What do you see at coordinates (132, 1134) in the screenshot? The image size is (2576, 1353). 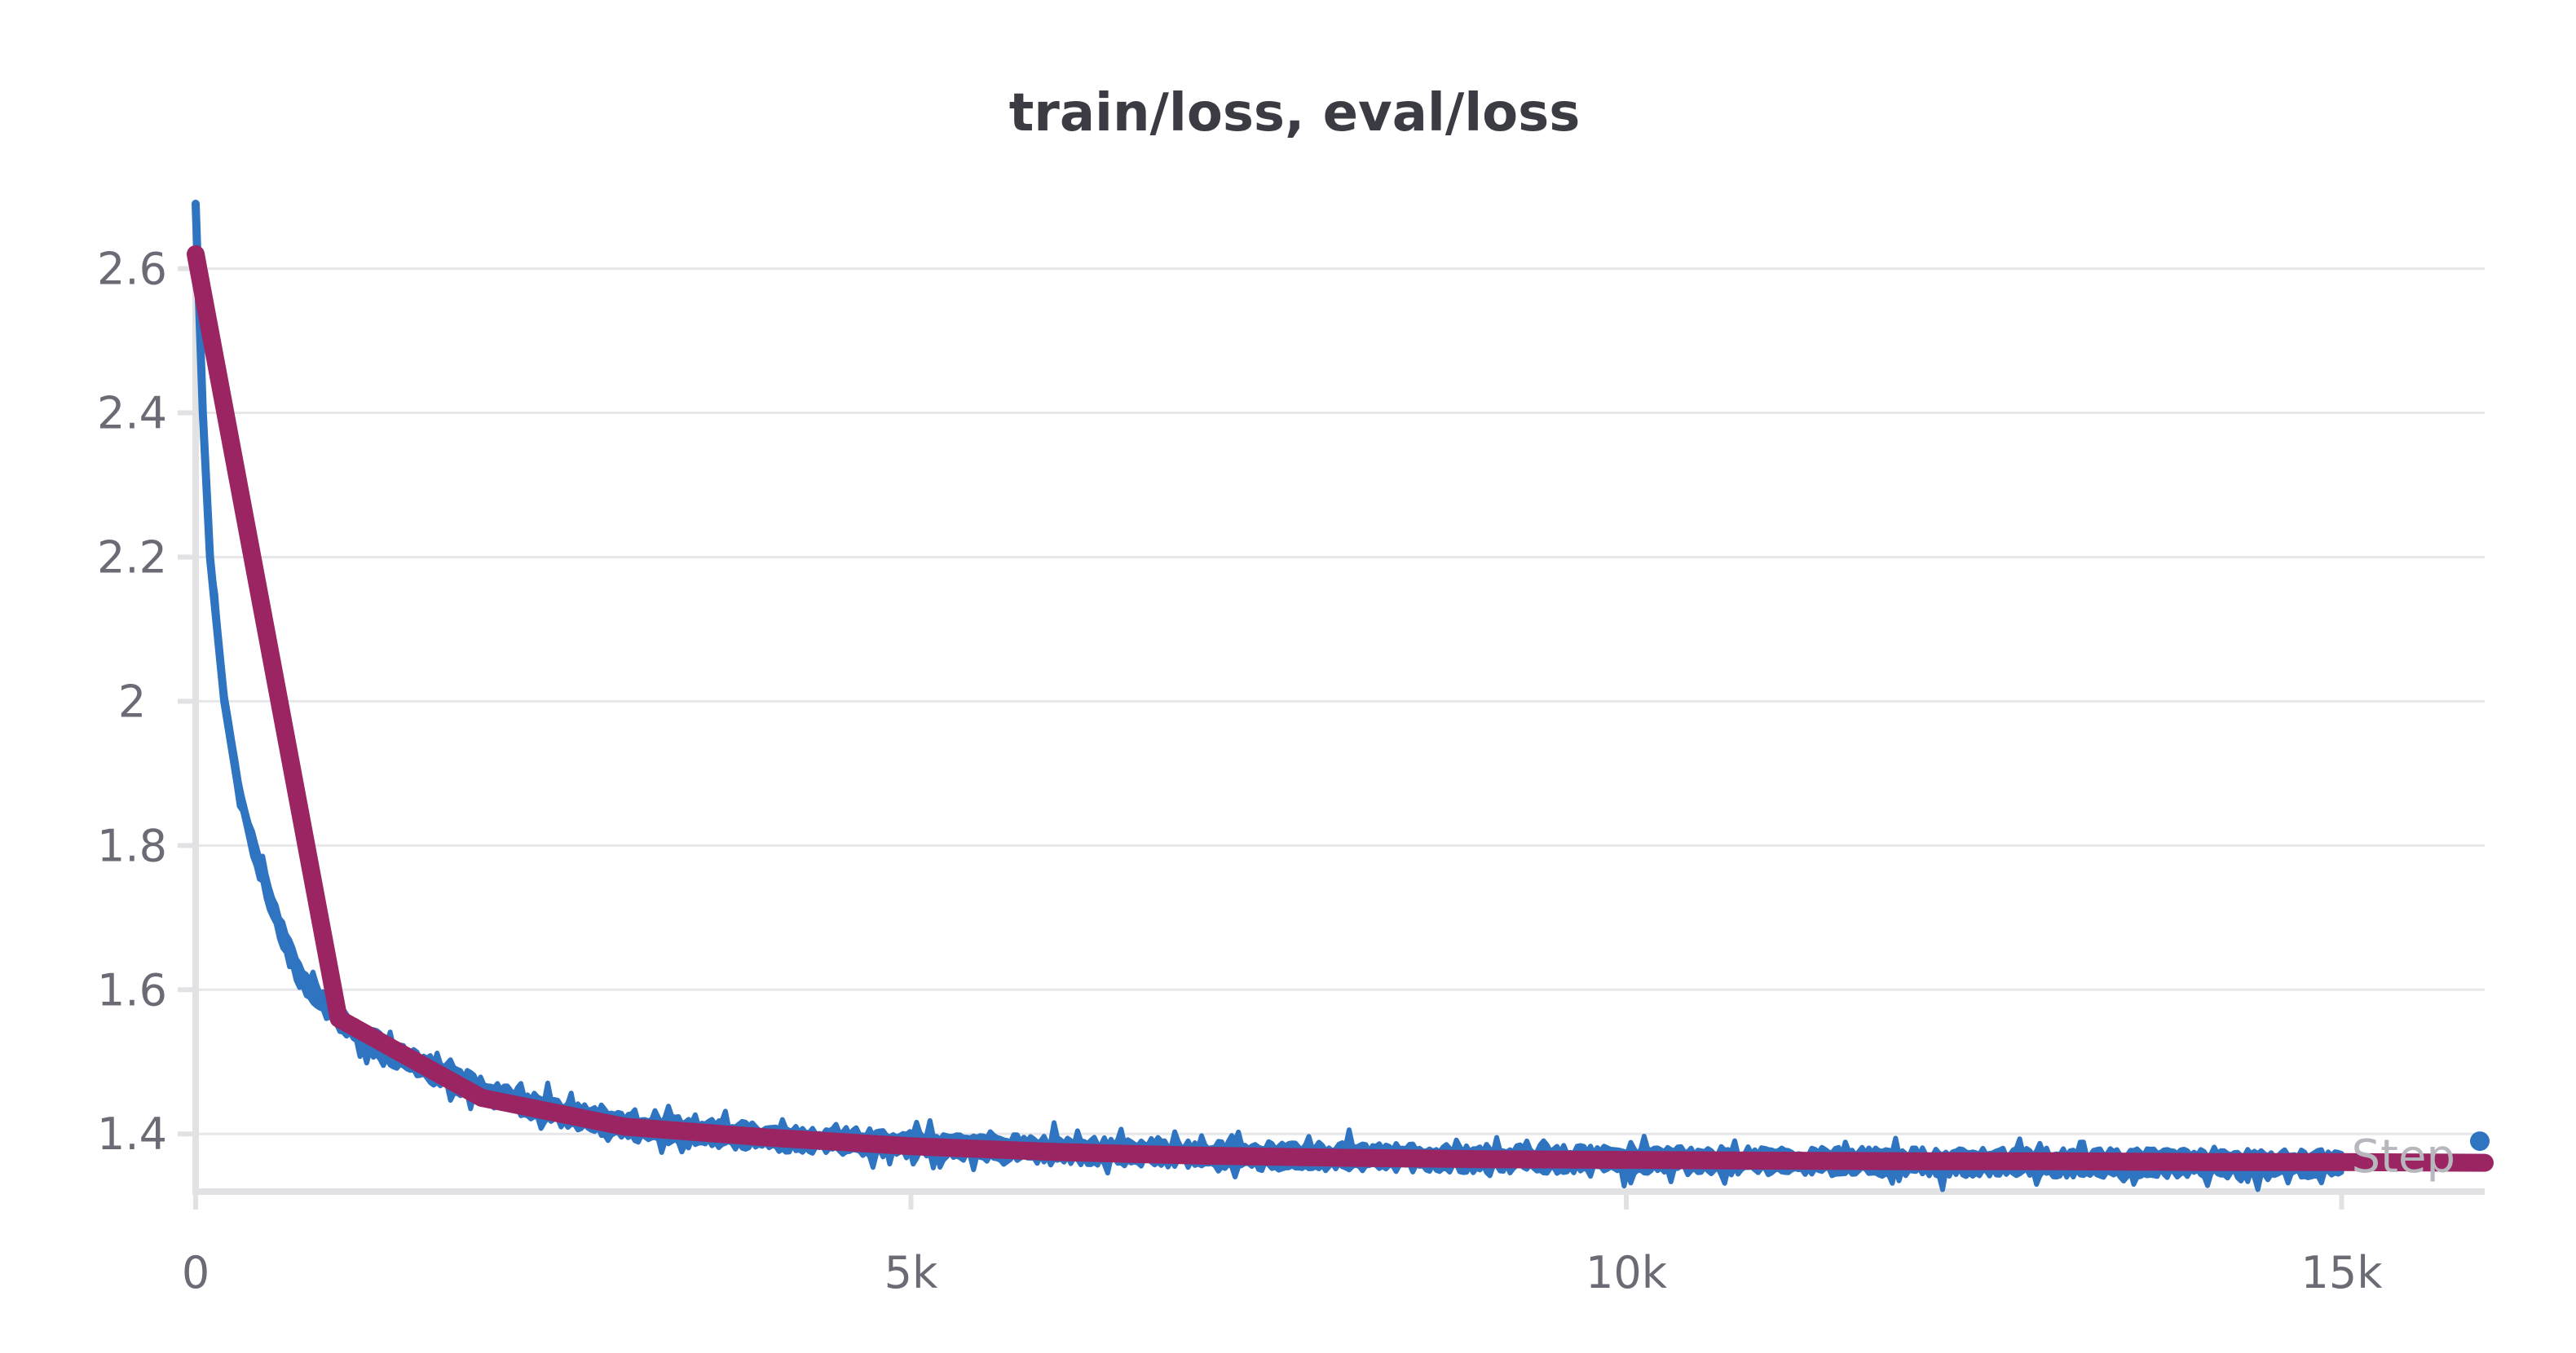 I see `y-tick-label: 1.4` at bounding box center [132, 1134].